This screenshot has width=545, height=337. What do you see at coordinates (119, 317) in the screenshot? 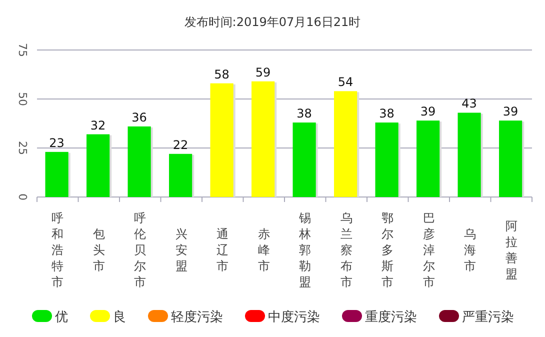
I see `legend-label: 良` at bounding box center [119, 317].